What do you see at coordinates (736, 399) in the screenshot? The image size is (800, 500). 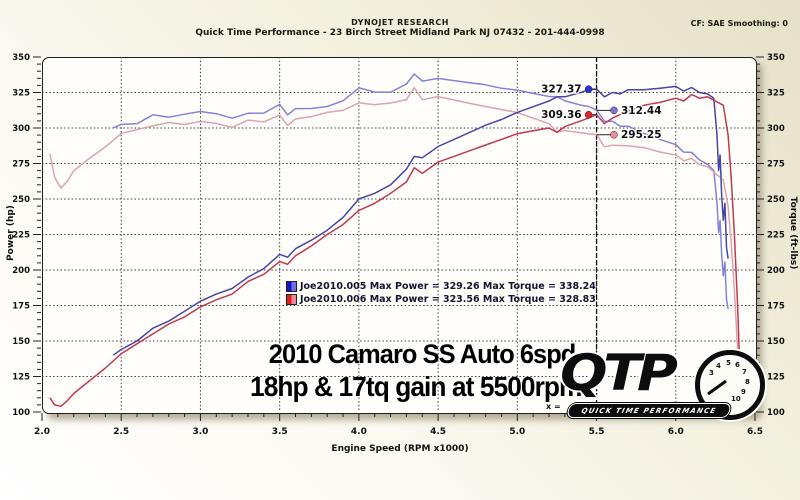 I see `gauge-number: 10` at bounding box center [736, 399].